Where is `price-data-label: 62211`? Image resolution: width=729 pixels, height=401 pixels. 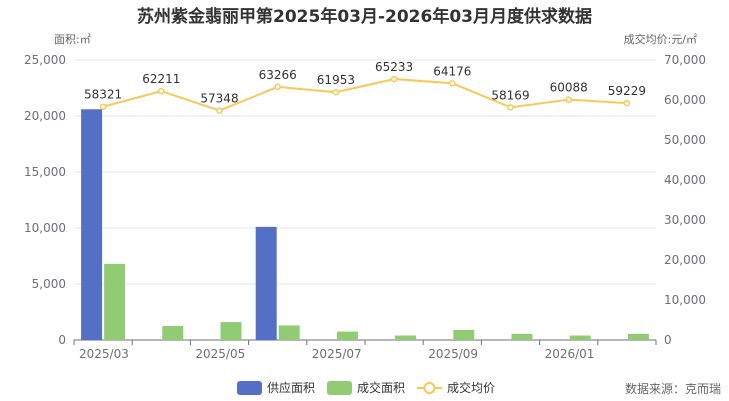
price-data-label: 62211 is located at coordinates (161, 79).